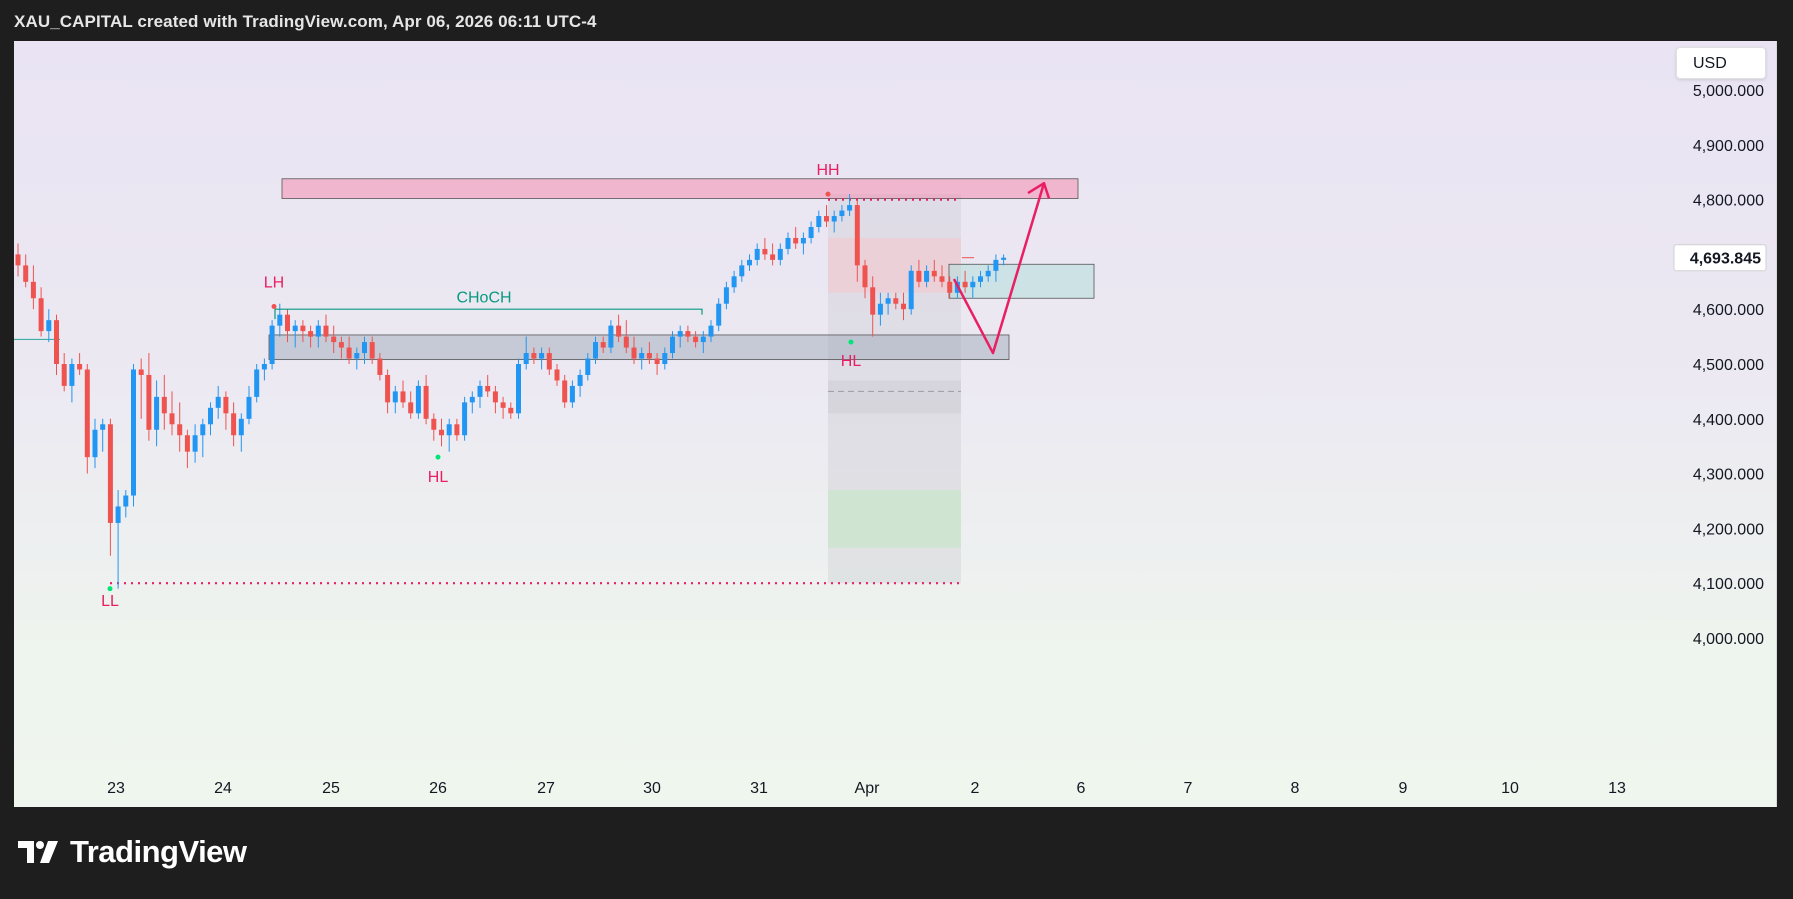 The width and height of the screenshot is (1793, 899). I want to click on current-price-tag, so click(1720, 258).